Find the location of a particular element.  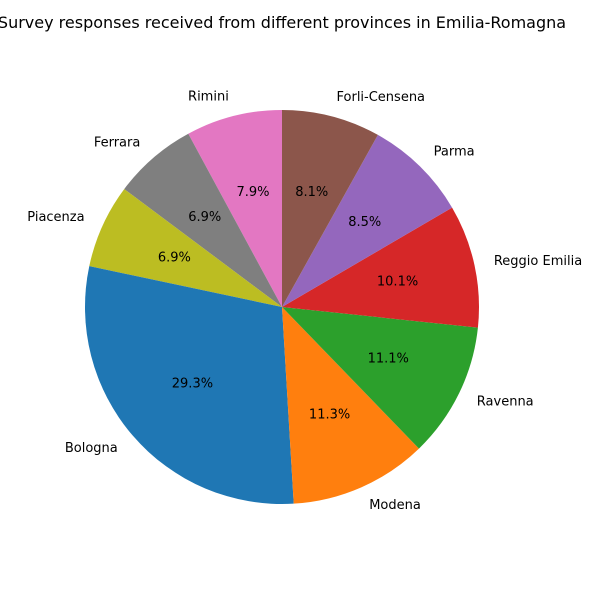

pie-slice-ferrara is located at coordinates (203, 220).